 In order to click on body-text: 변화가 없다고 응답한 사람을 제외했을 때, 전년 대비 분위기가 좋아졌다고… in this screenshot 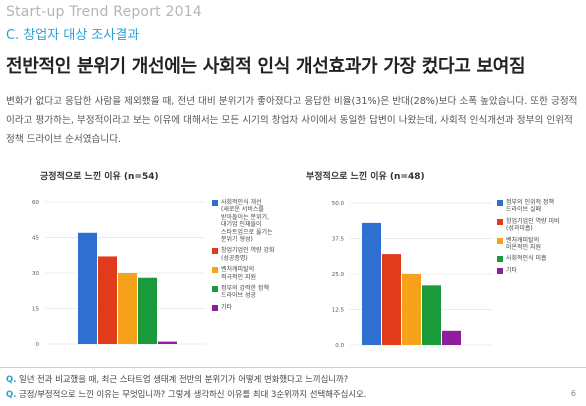, I will do `click(292, 120)`.